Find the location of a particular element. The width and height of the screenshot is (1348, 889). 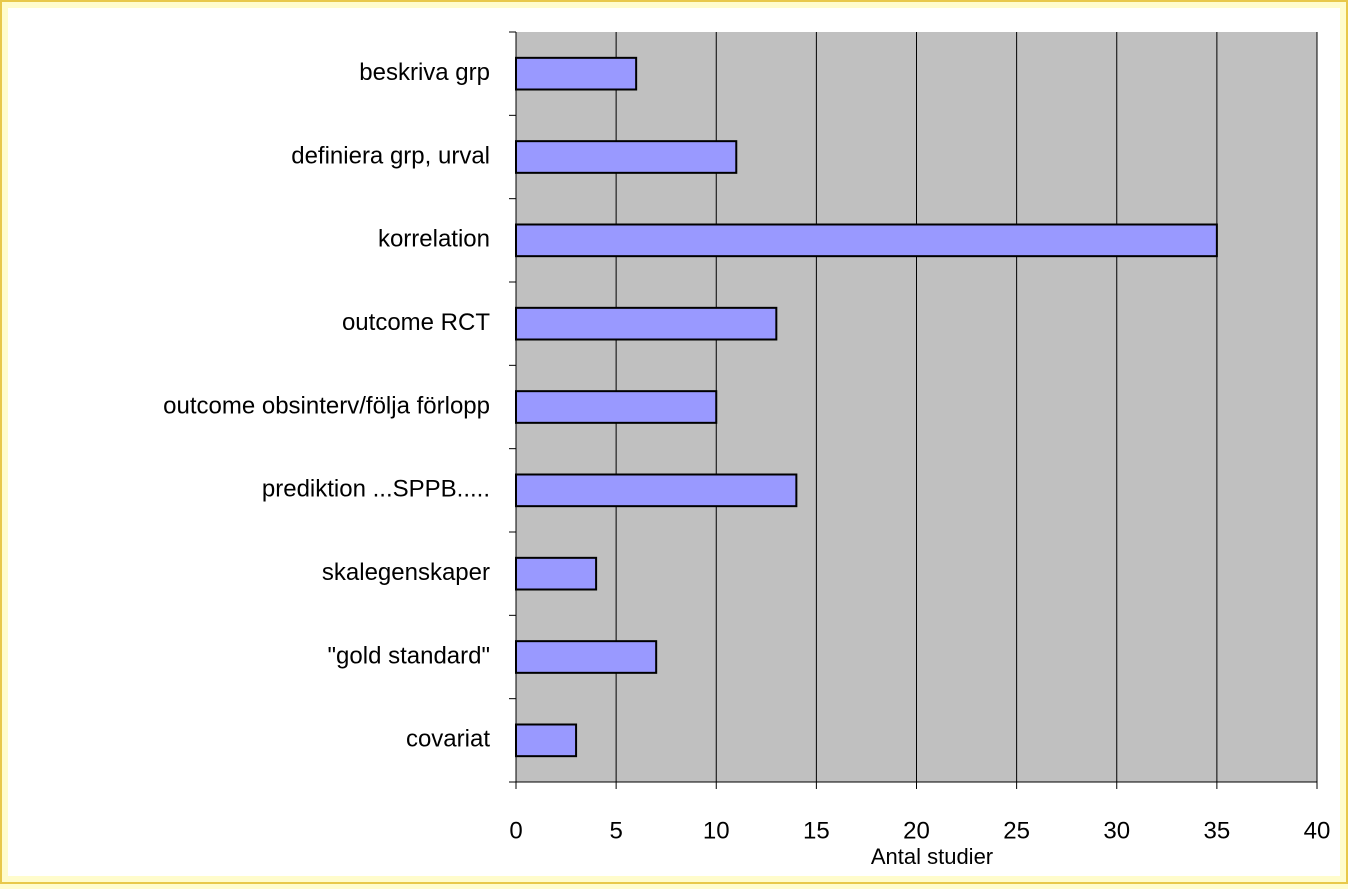

y-tick-label: skalegenskaper is located at coordinates (406, 572).